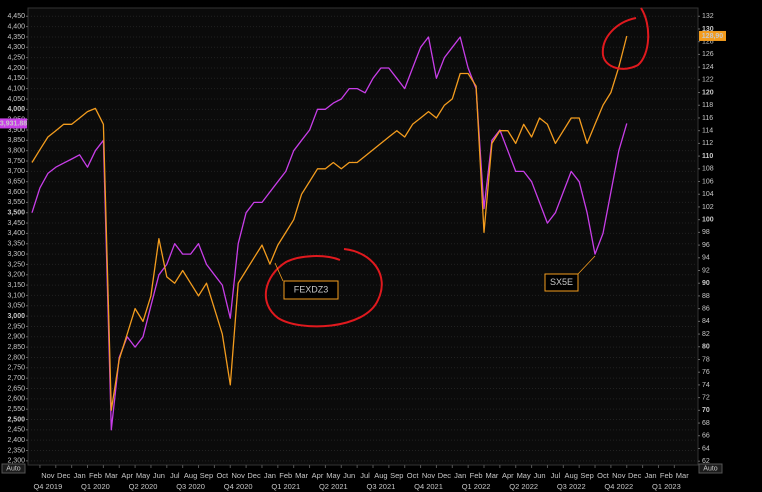 This screenshot has height=492, width=762. I want to click on y-tick-label: 2,850, so click(16, 347).